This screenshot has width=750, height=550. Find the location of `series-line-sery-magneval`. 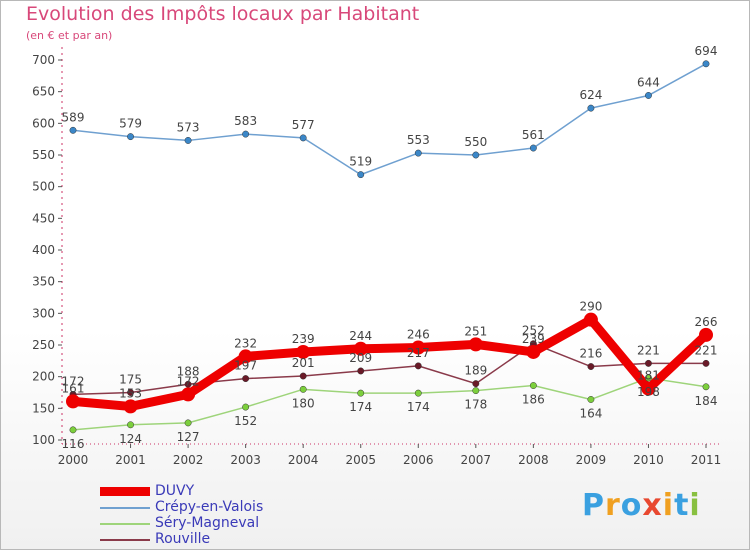

series-line-sery-magneval is located at coordinates (389, 404).